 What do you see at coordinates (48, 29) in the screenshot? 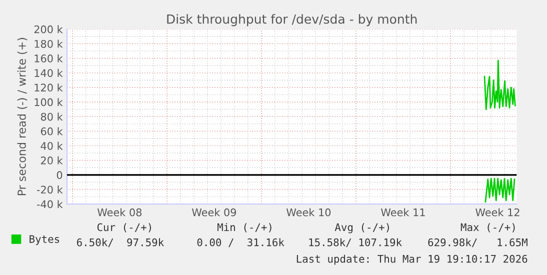
I see `y-tick-label: 200 k` at bounding box center [48, 29].